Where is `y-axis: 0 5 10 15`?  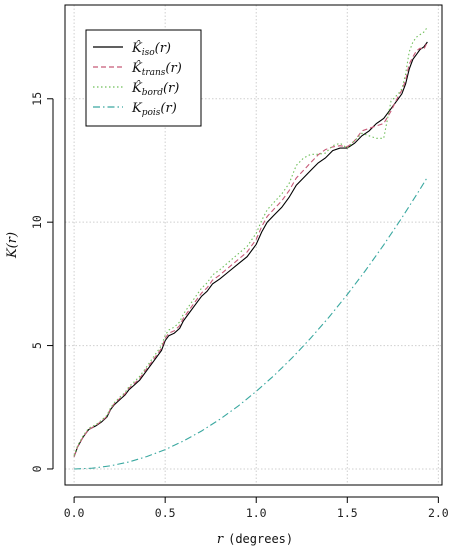
y-axis: 0 5 10 15 is located at coordinates (42, 282).